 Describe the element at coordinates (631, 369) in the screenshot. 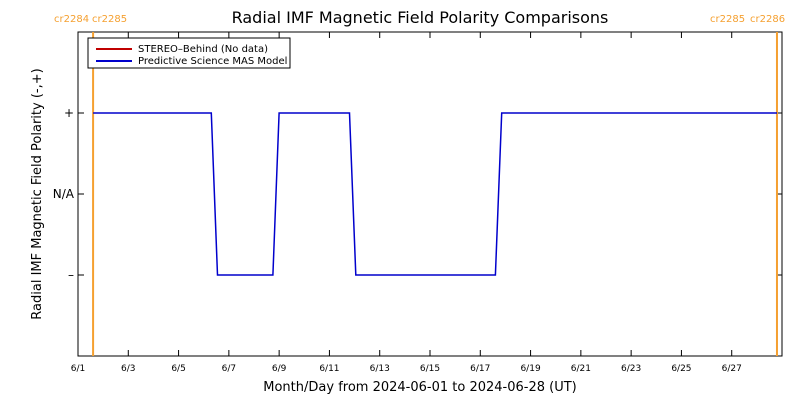

I see `x-tick-label-11: 6/23` at that location.